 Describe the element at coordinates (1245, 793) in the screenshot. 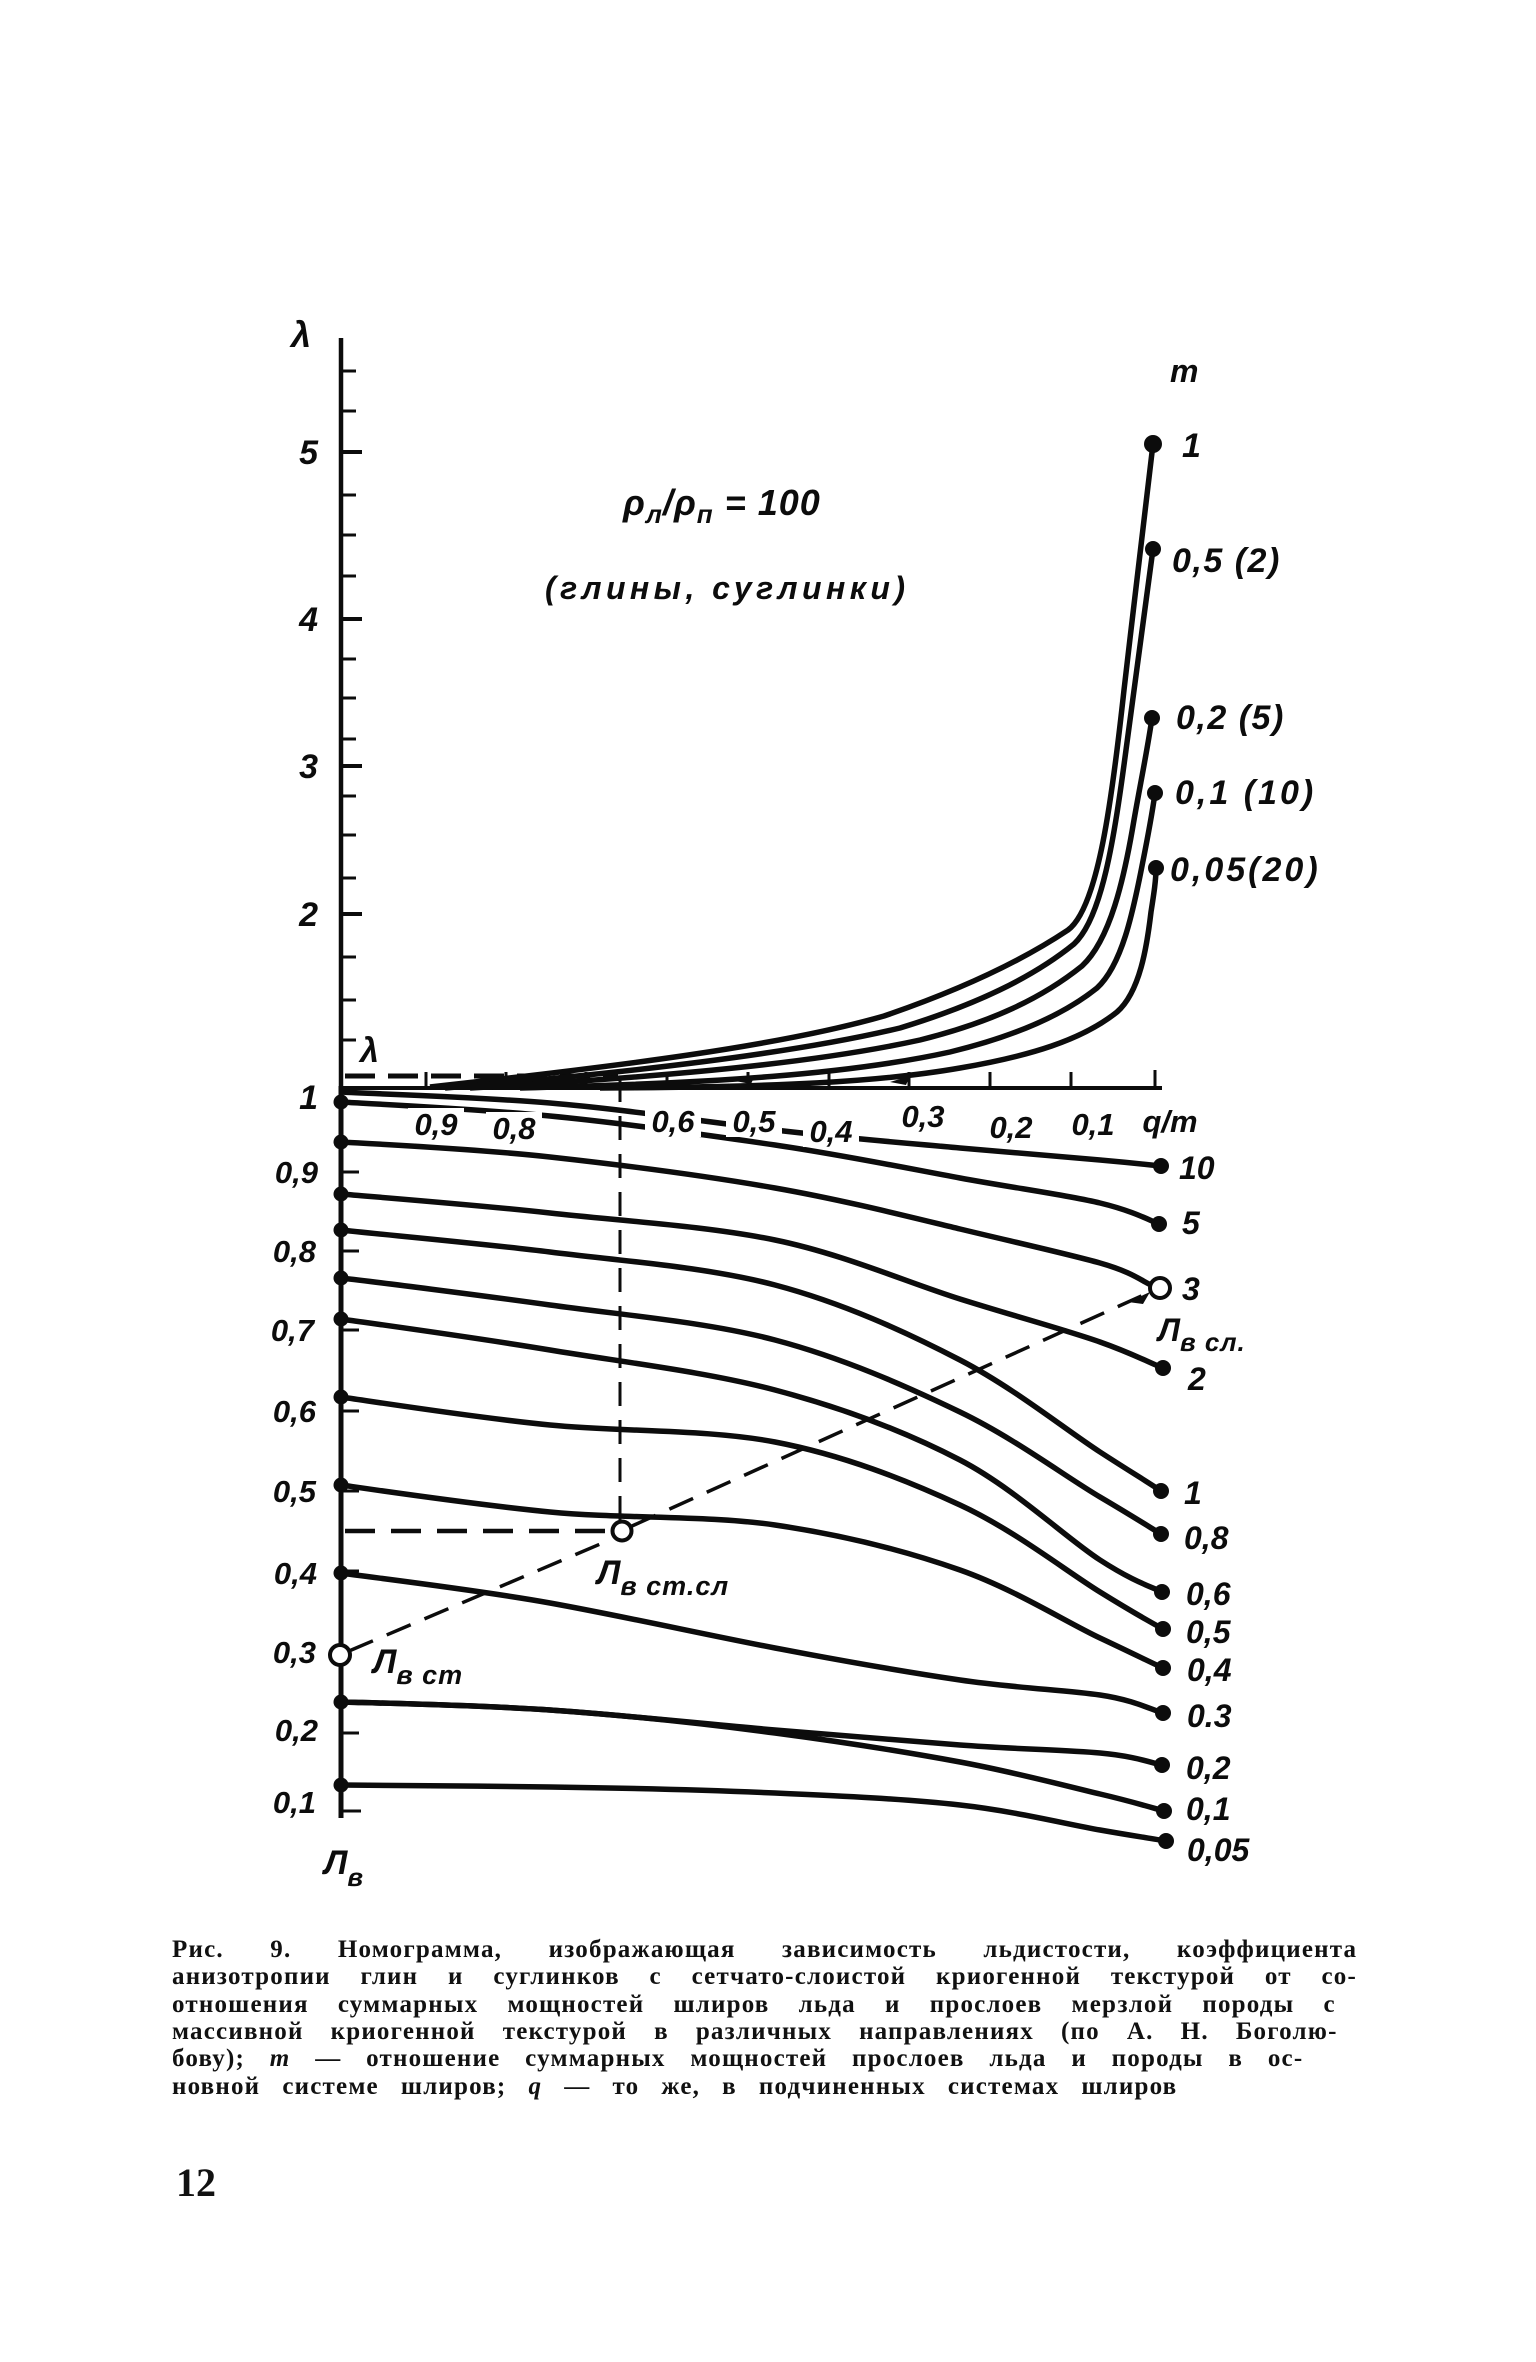

I see `svg-text: 0,1 (10)` at that location.